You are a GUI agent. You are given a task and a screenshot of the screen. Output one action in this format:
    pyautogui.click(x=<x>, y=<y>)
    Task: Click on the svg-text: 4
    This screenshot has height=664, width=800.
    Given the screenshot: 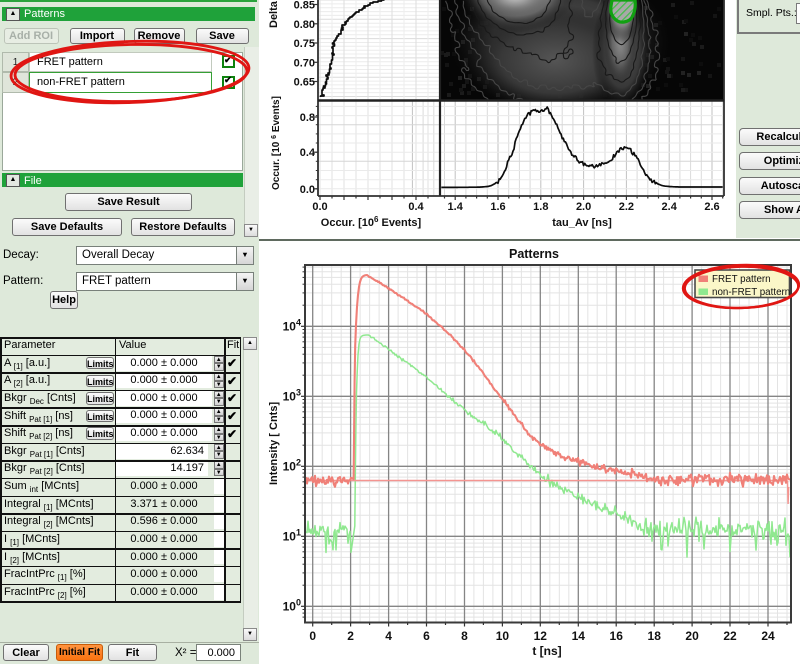 What is the action you would take?
    pyautogui.click(x=388, y=636)
    